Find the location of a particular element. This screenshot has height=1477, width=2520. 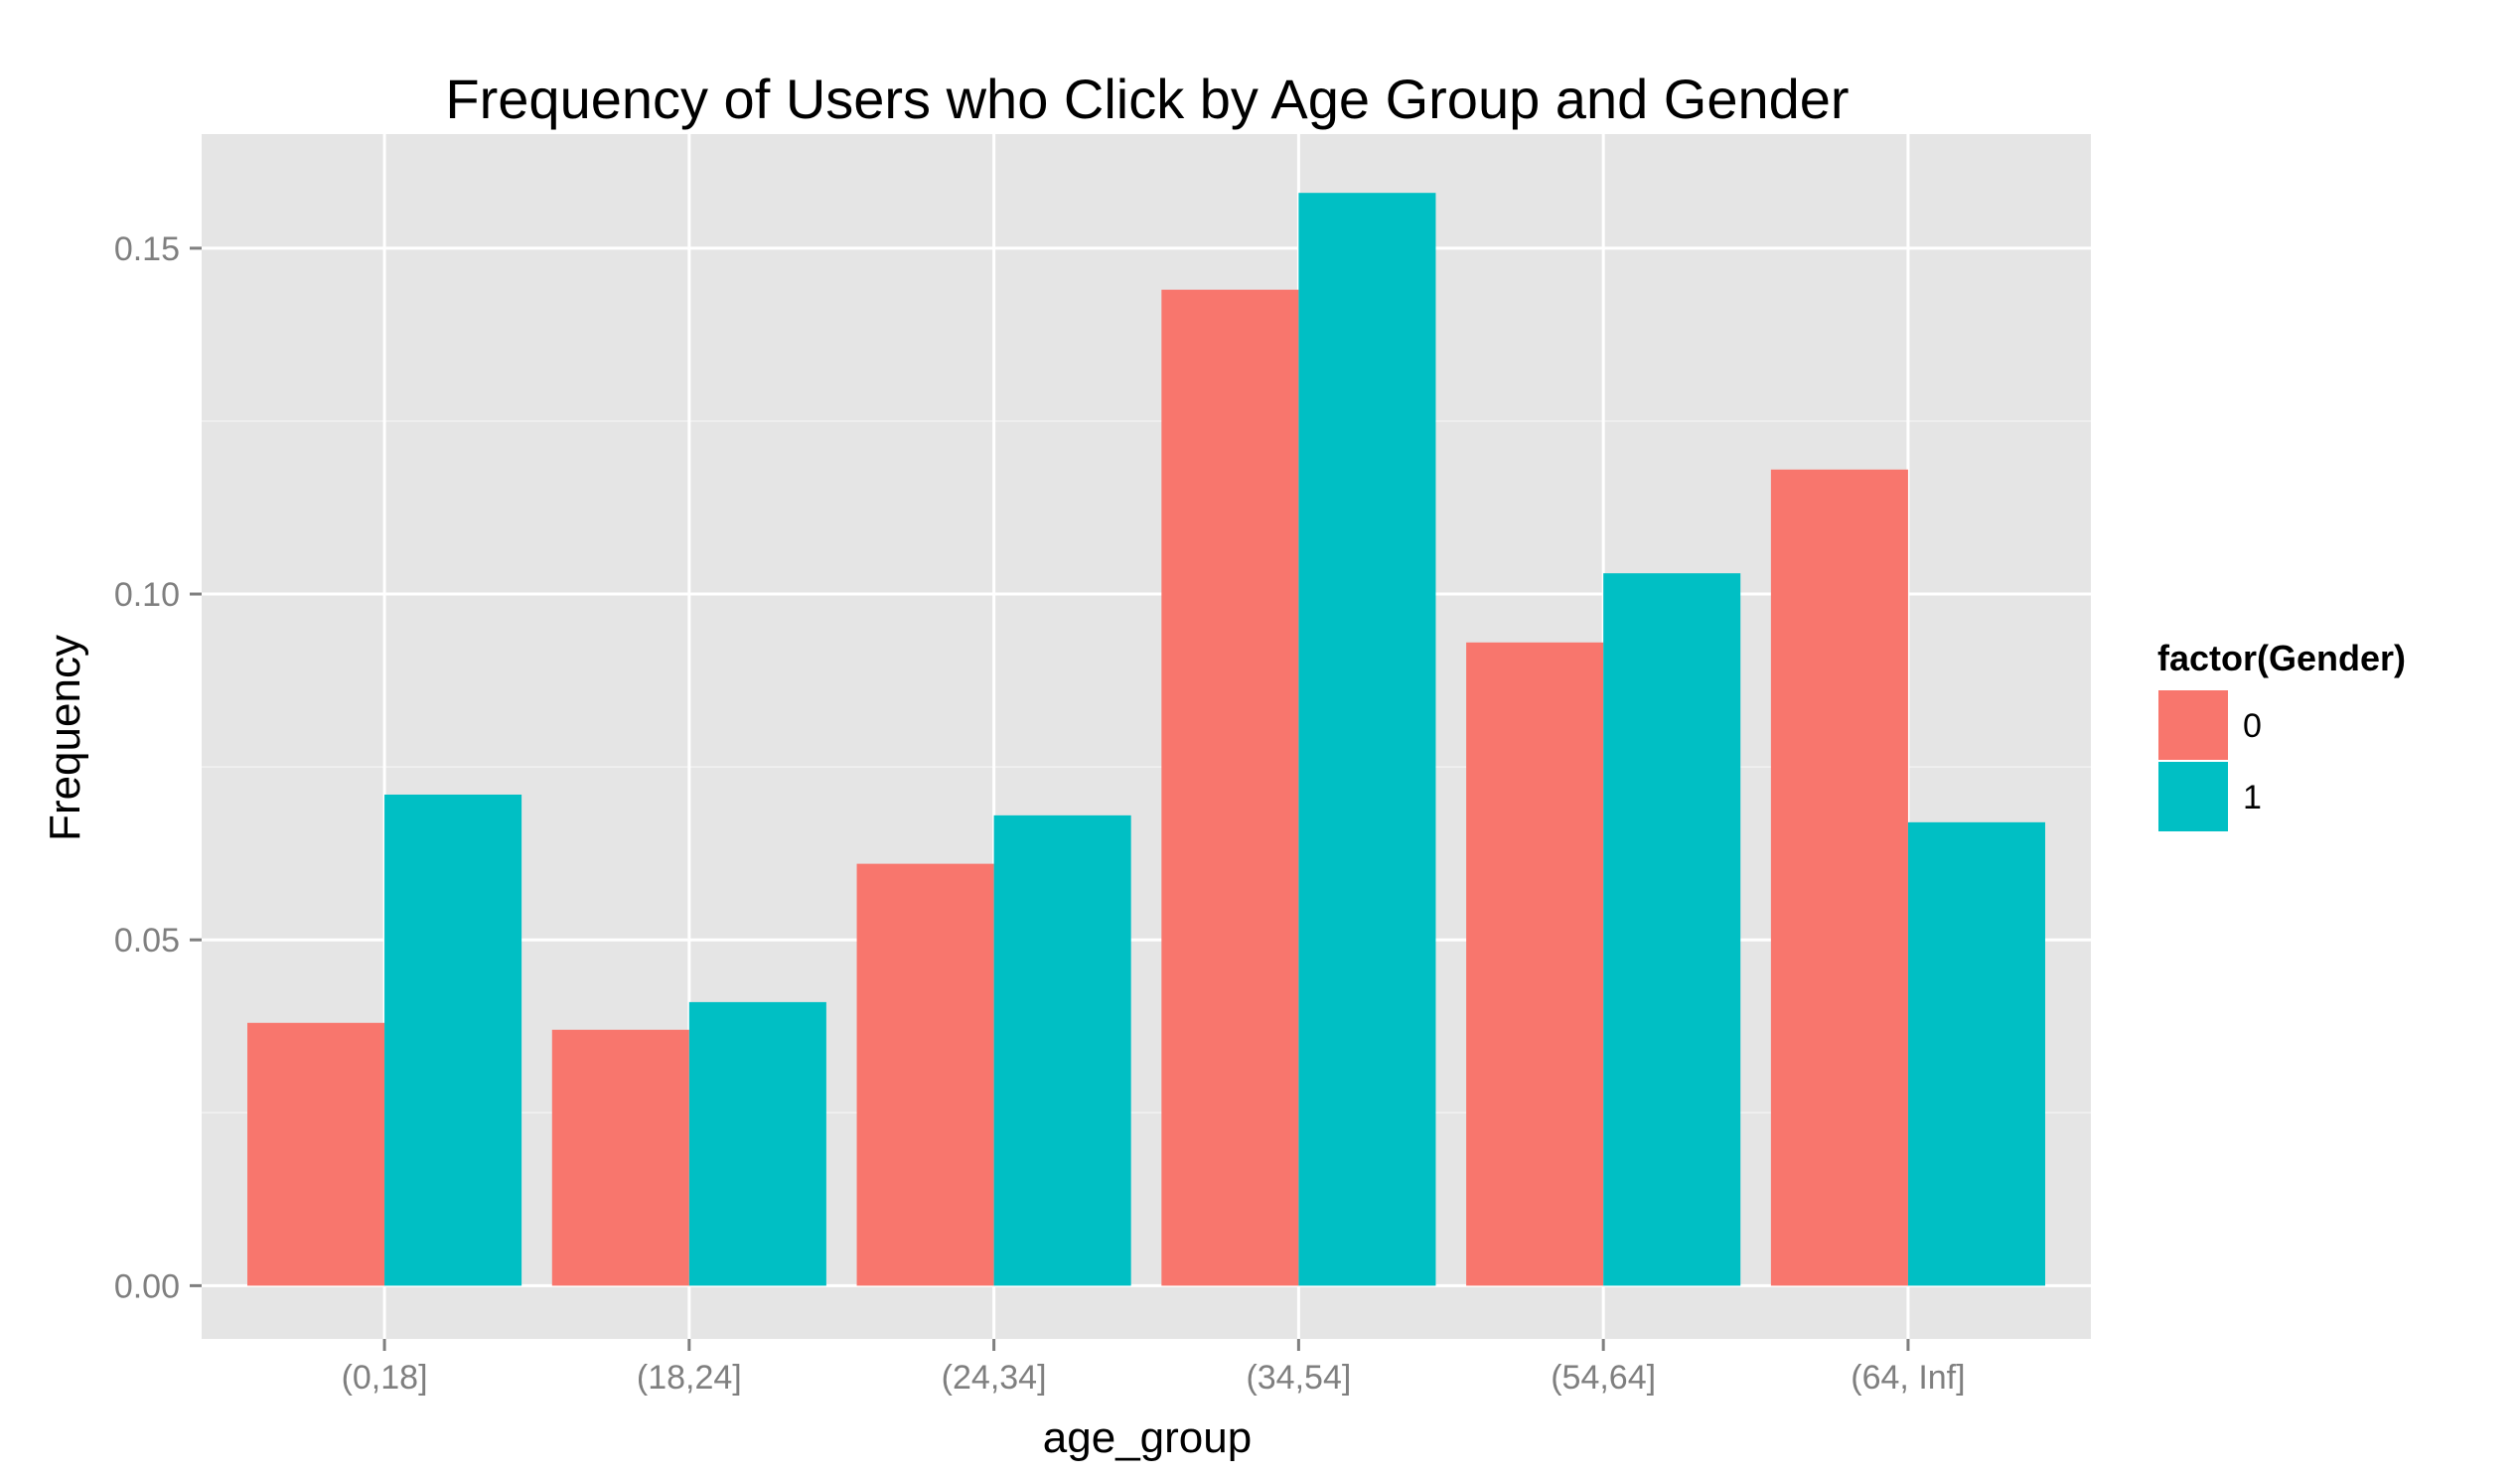

y-axis-title: Frequency is located at coordinates (65, 738).